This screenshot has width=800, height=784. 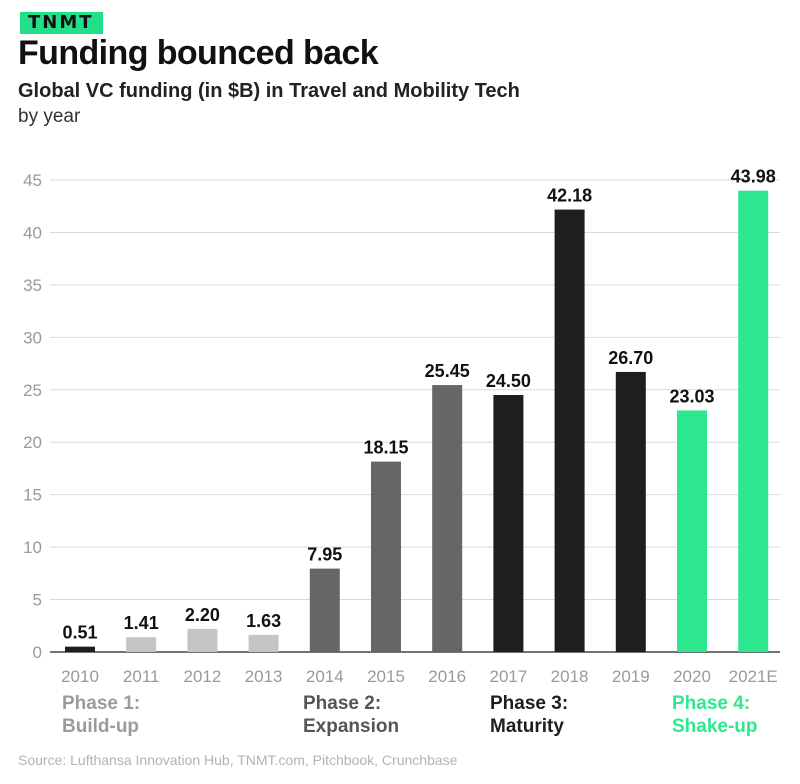 I want to click on x-tick-label: 2013, so click(x=264, y=676).